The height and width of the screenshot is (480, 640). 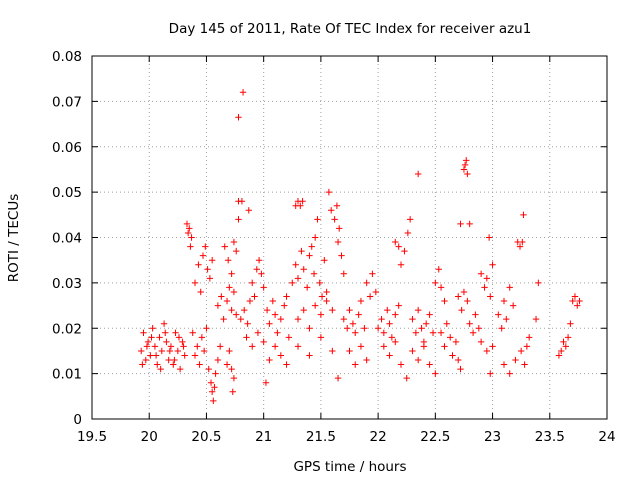 I want to click on y-tick-label: 0.05, so click(x=67, y=193).